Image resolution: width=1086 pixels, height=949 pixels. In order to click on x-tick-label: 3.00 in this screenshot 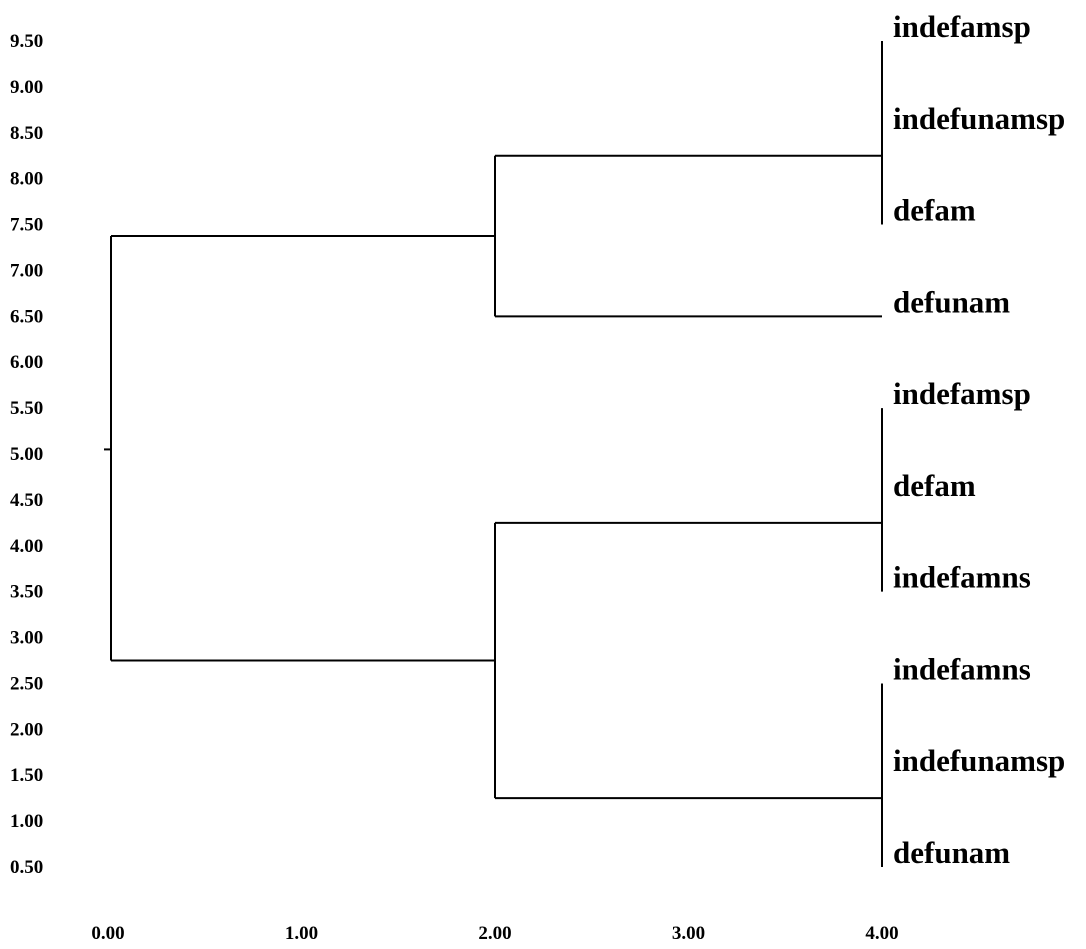, I will do `click(688, 933)`.